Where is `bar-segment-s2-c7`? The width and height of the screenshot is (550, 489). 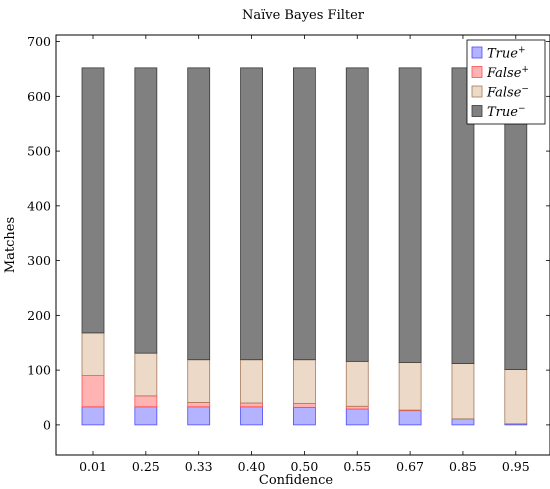
bar-segment-s2-c7 is located at coordinates (463, 391).